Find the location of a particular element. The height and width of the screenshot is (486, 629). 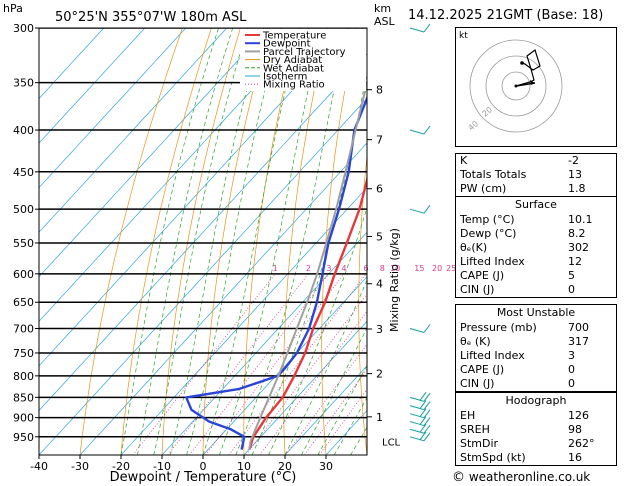

pressure-tick-label: 650 is located at coordinates (23, 302).